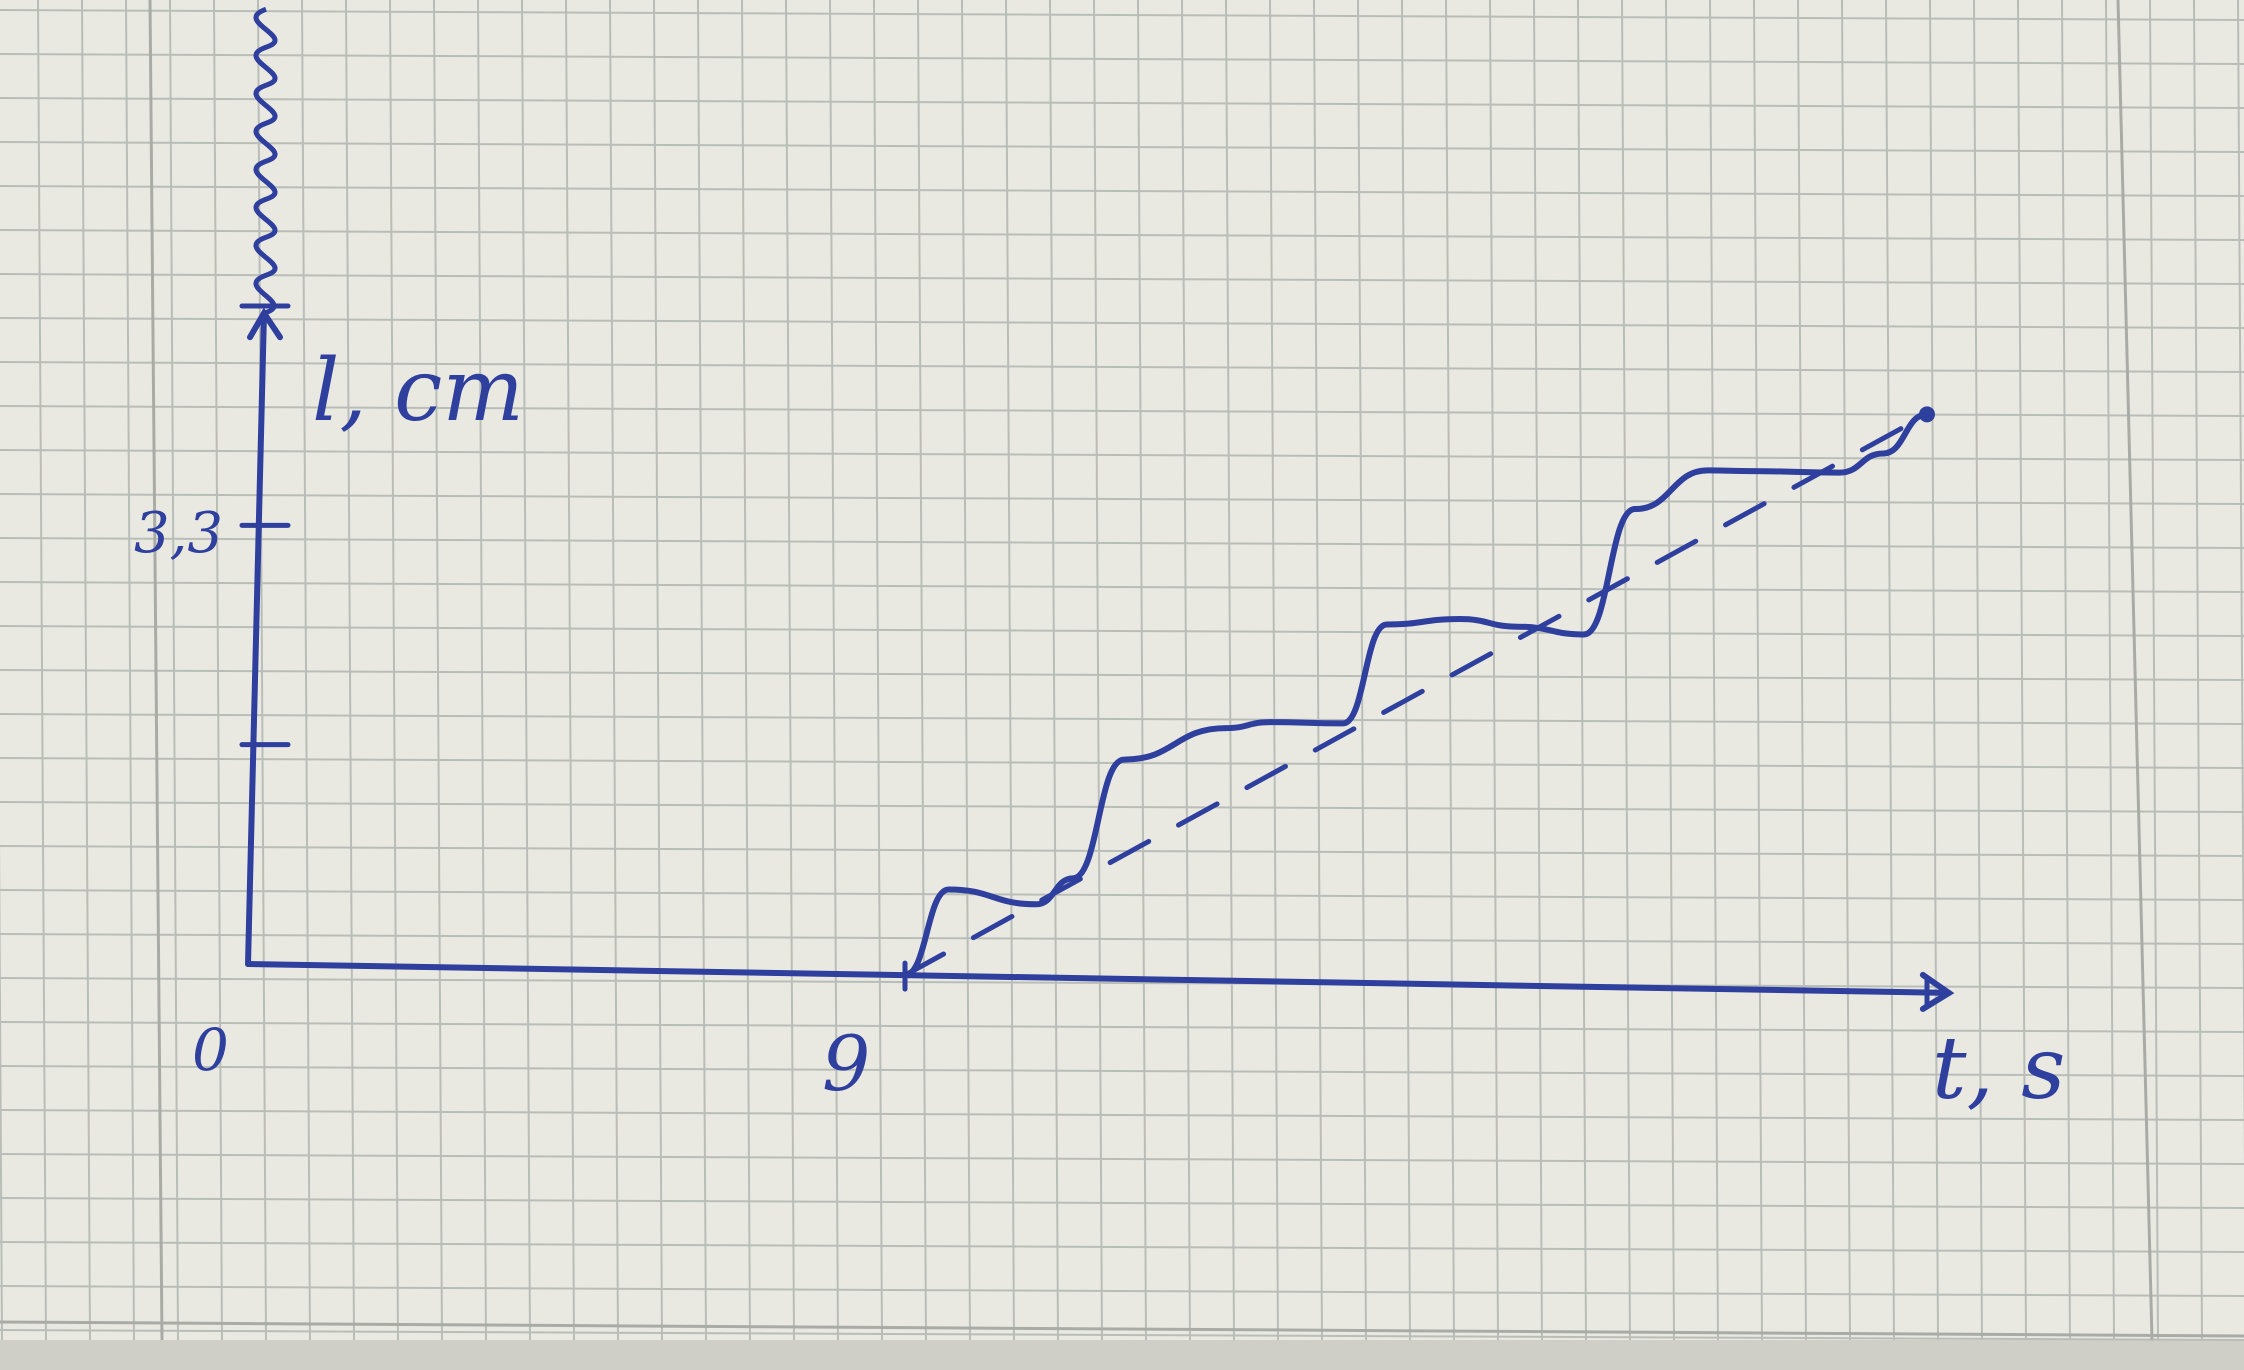 Image resolution: width=2244 pixels, height=1370 pixels. Describe the element at coordinates (1937, 991) in the screenshot. I see `x-axis-arrow` at that location.